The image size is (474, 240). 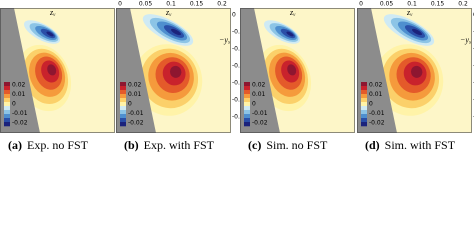 I want to click on panel-label: (d), so click(x=372, y=145).